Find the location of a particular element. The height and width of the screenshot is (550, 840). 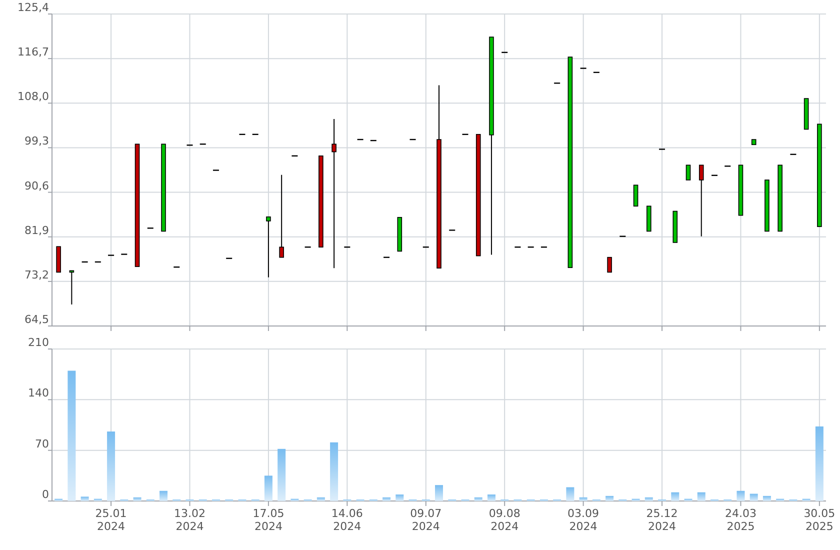

y-tick-label: 73,2 is located at coordinates (36, 275).